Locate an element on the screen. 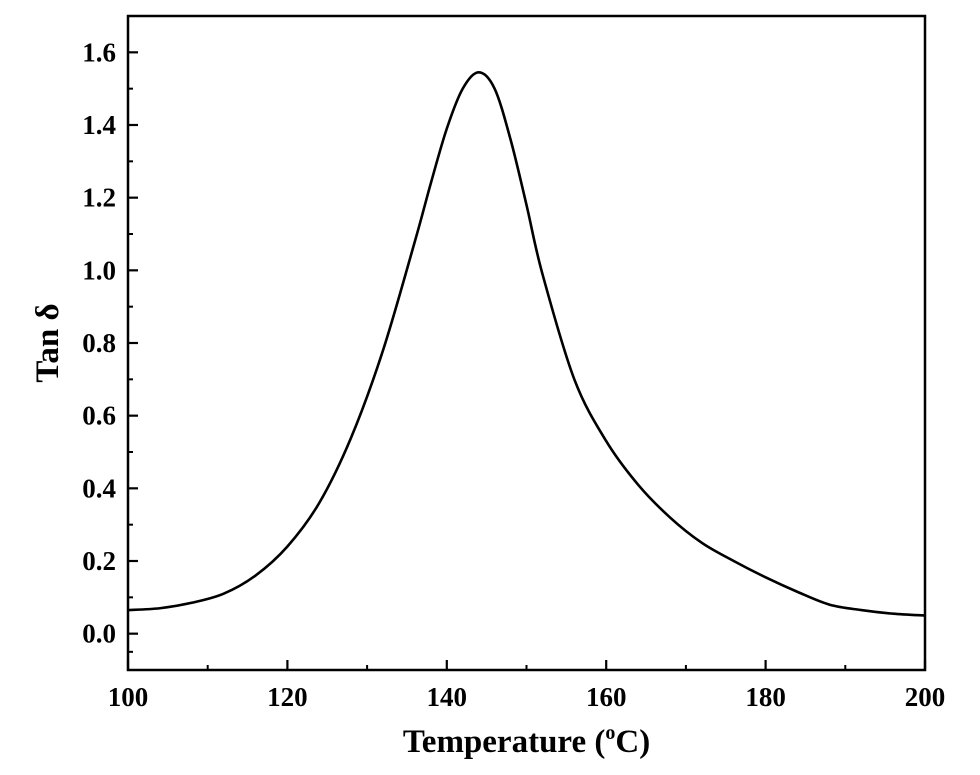 This screenshot has height=775, width=980. x-tick-label: 100 is located at coordinates (128, 697).